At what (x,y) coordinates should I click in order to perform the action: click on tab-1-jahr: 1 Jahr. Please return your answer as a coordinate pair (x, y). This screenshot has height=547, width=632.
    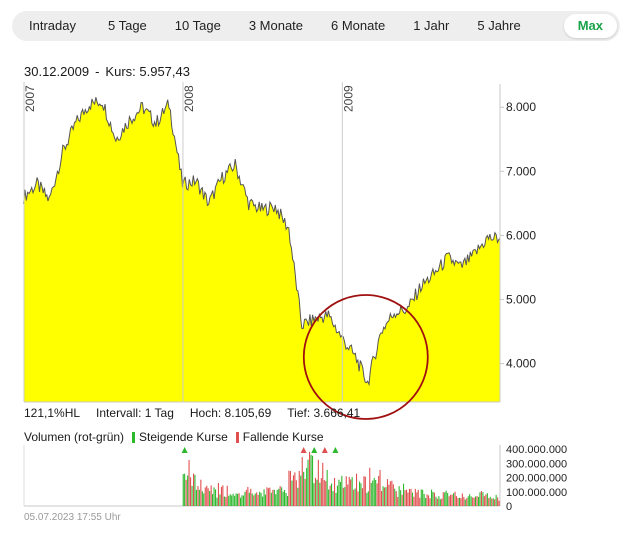
    Looking at the image, I should click on (431, 25).